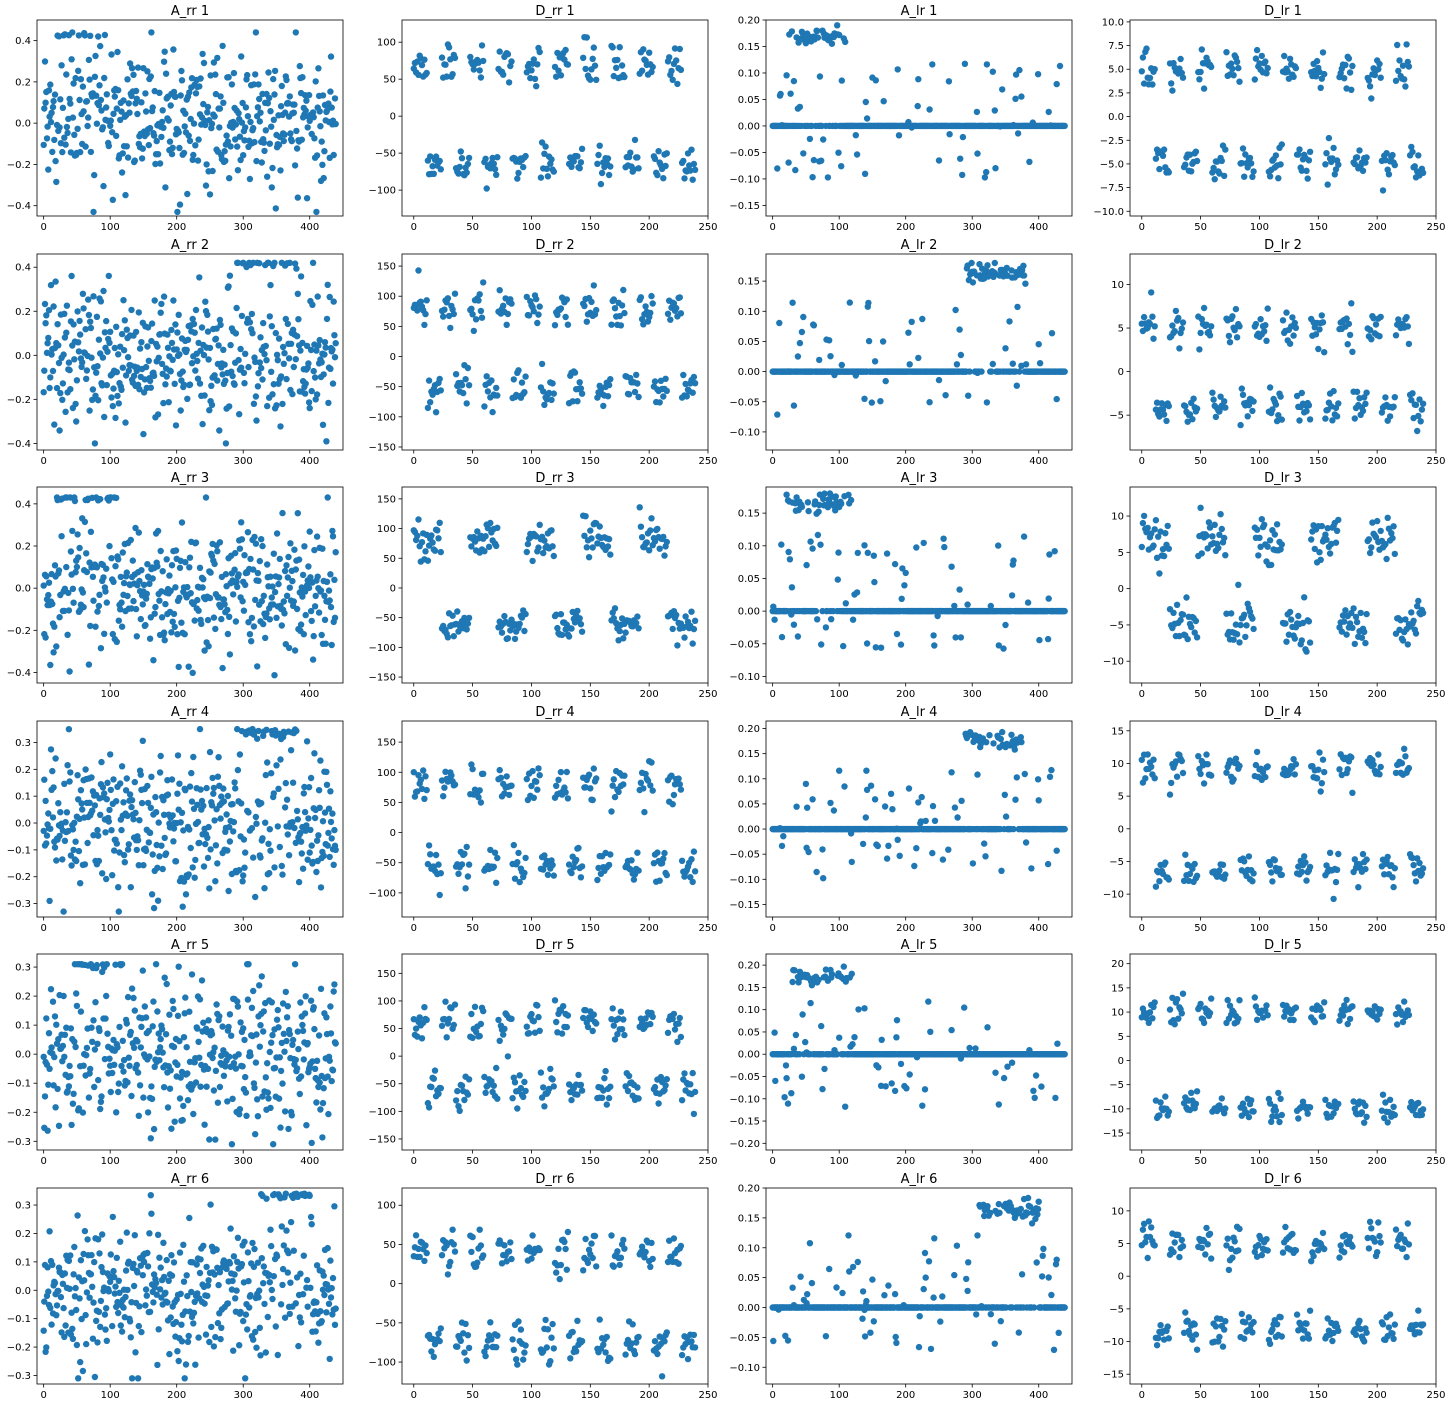 The image size is (1449, 1406). I want to click on y-tick-label: −50, so click(385, 154).